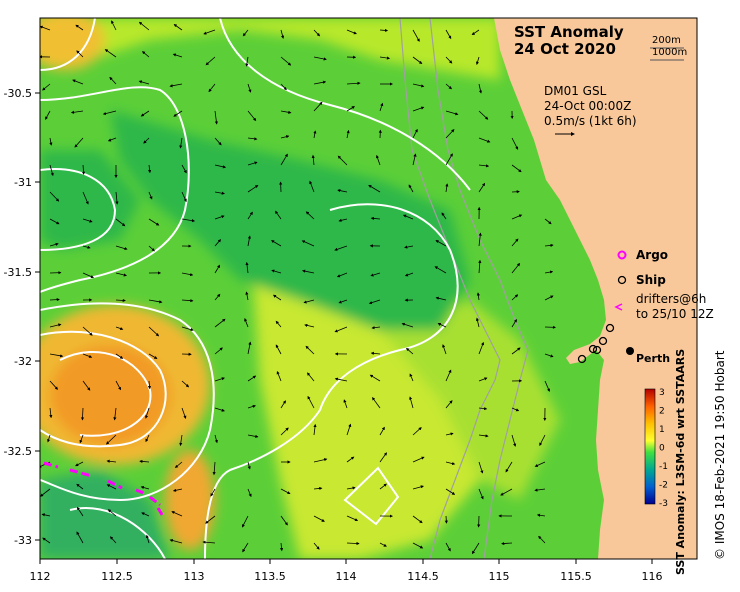 The height and width of the screenshot is (592, 740). What do you see at coordinates (652, 255) in the screenshot?
I see `argo-legend-label: Argo` at bounding box center [652, 255].